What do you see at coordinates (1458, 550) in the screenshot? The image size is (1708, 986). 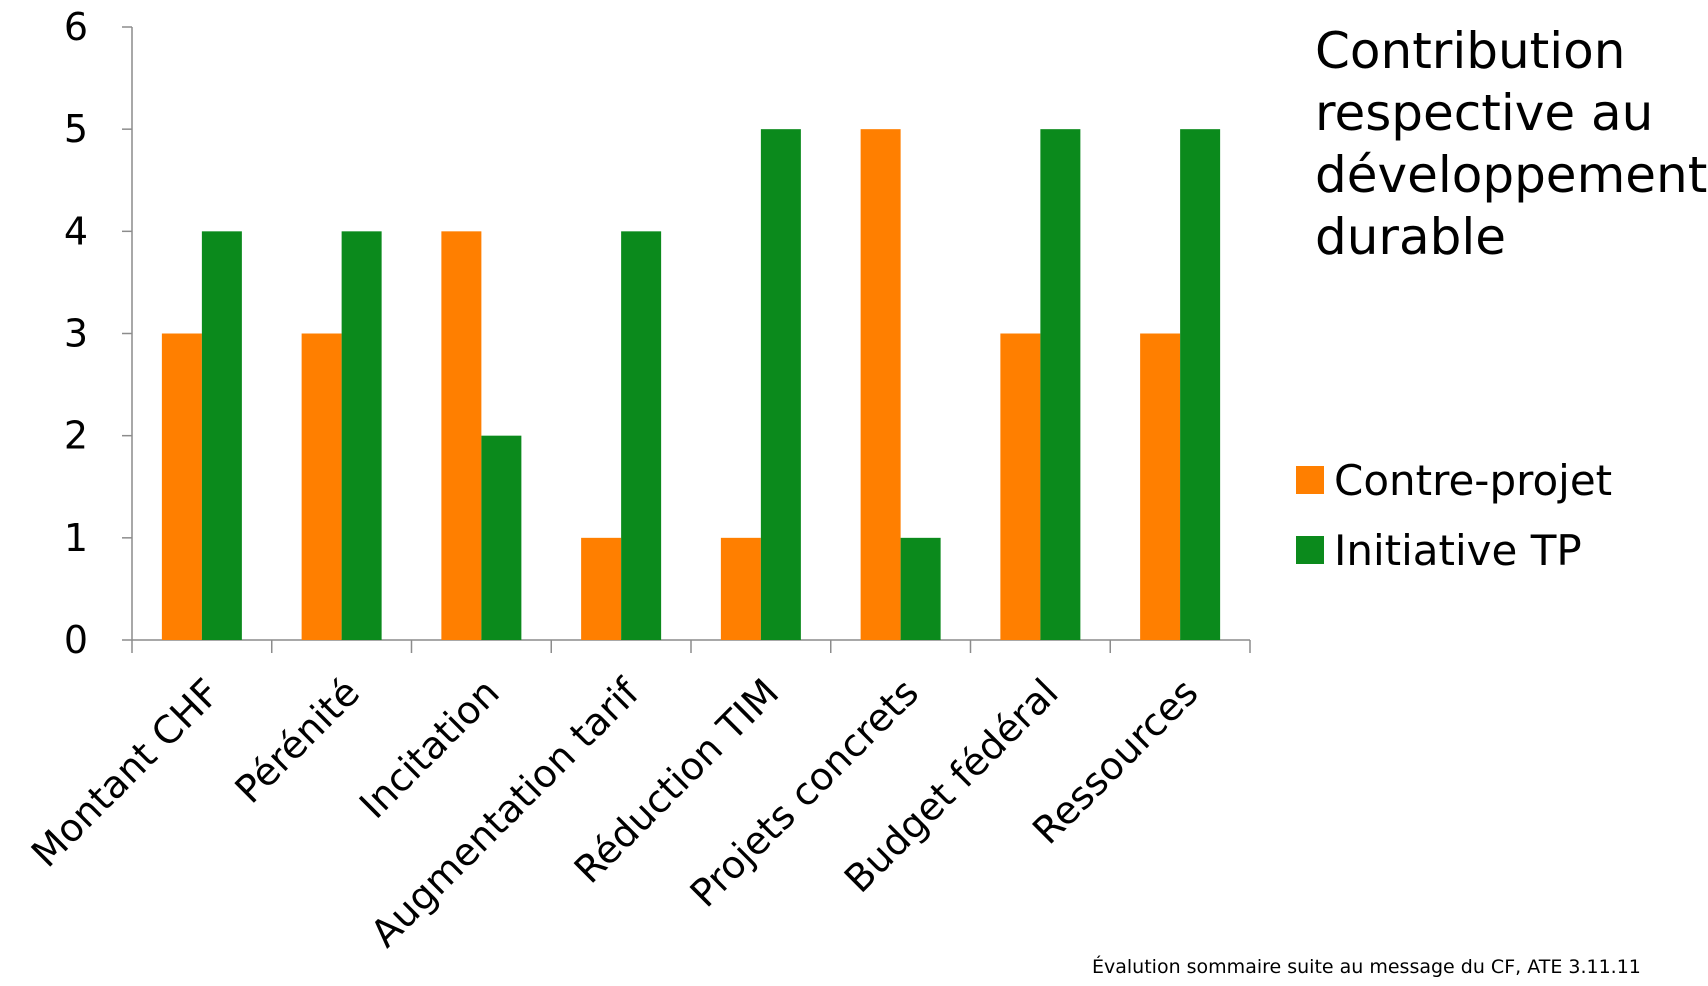 I see `legend-label-initiative-tp: Initiative TP` at bounding box center [1458, 550].